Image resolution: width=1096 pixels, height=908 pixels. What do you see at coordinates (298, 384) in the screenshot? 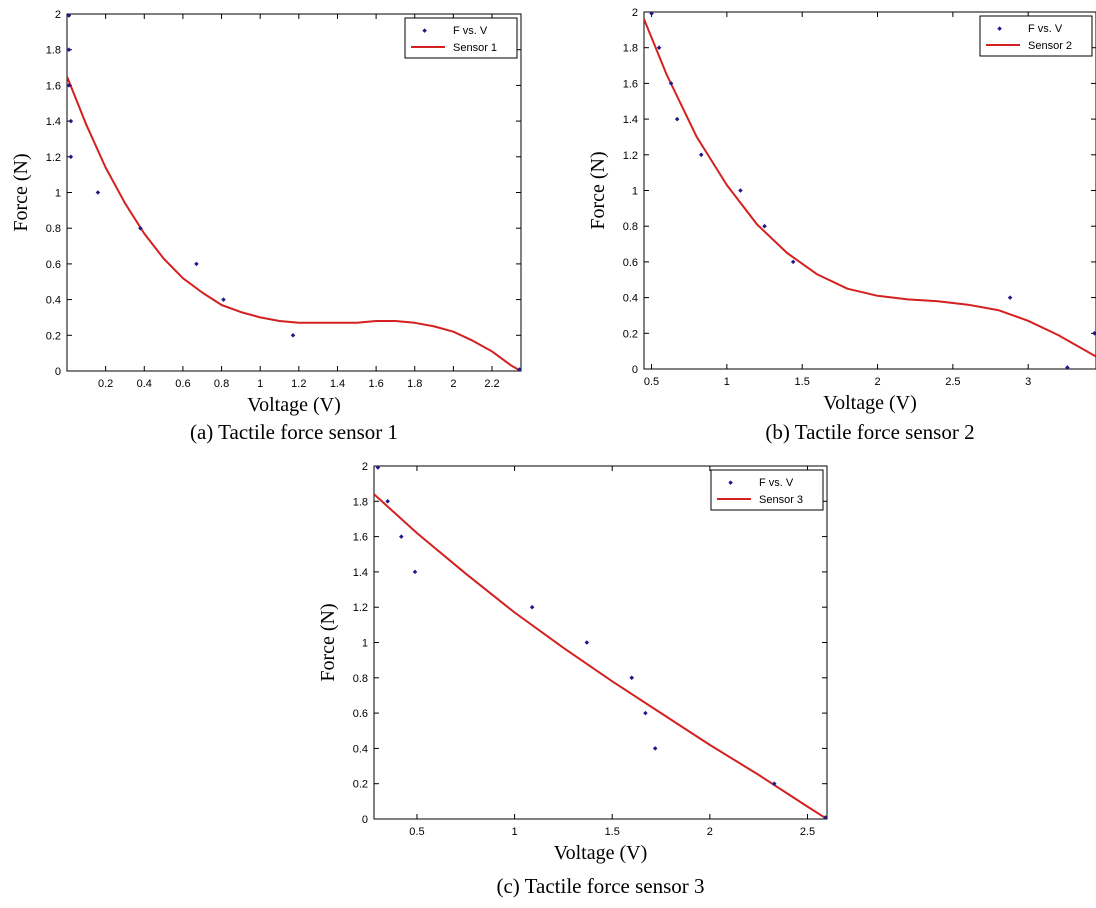
I see `x-tick-label: 1.2` at bounding box center [298, 384].